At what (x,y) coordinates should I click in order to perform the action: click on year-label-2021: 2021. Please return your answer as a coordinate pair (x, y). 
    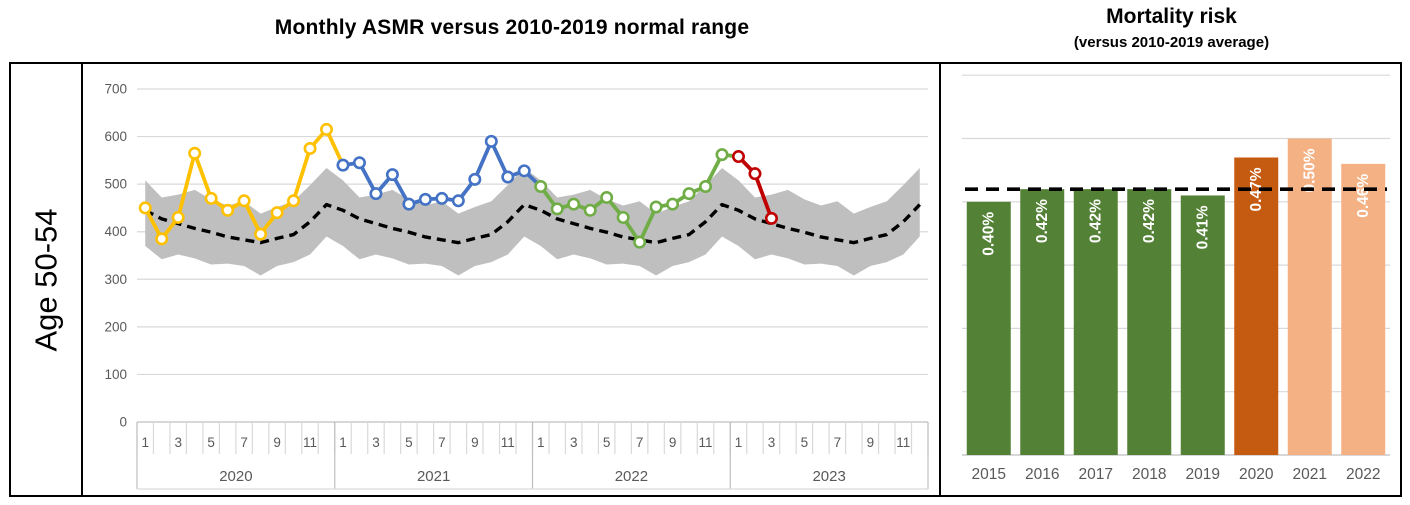
    Looking at the image, I should click on (433, 476).